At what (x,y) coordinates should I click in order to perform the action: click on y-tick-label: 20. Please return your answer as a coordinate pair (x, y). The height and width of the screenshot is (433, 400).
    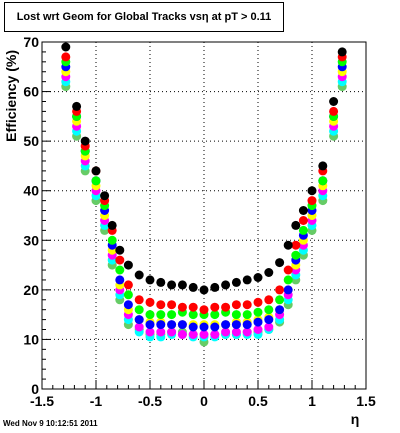
    Looking at the image, I should click on (31, 290).